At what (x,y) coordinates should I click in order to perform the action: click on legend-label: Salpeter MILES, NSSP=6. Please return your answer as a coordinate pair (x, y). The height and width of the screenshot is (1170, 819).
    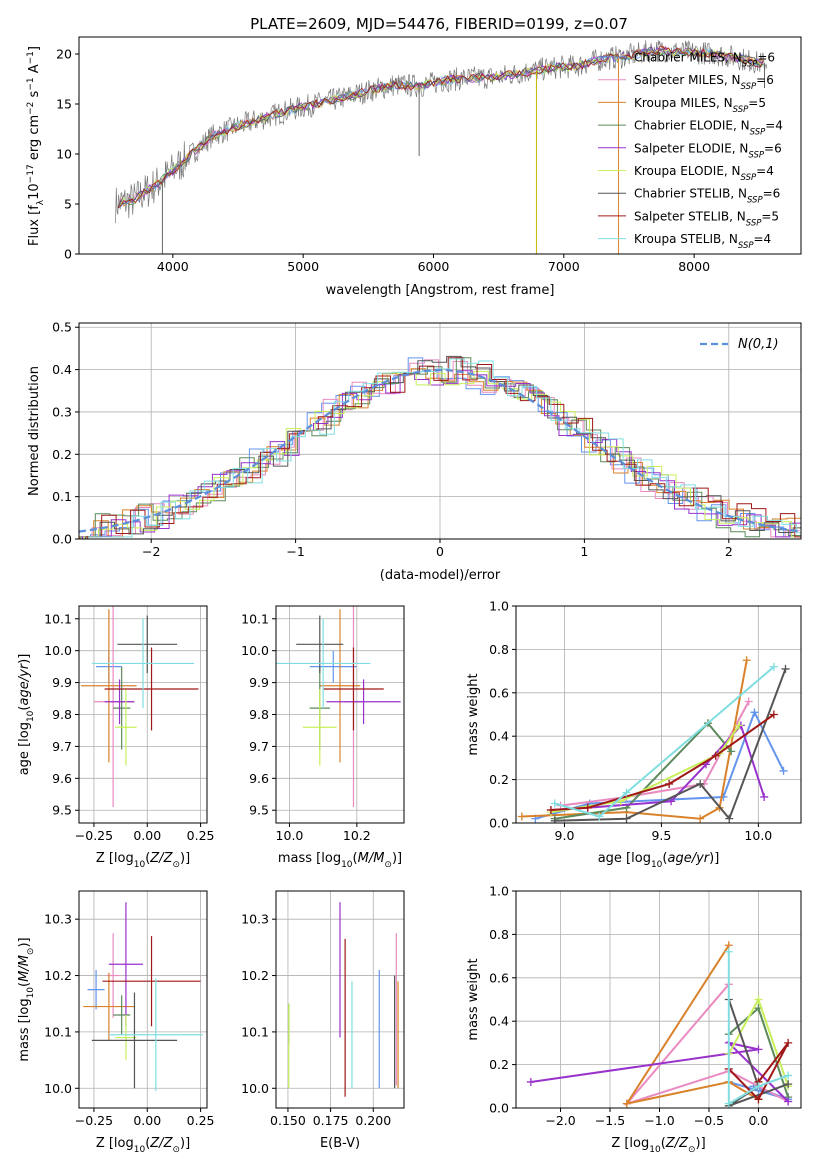
    Looking at the image, I should click on (704, 82).